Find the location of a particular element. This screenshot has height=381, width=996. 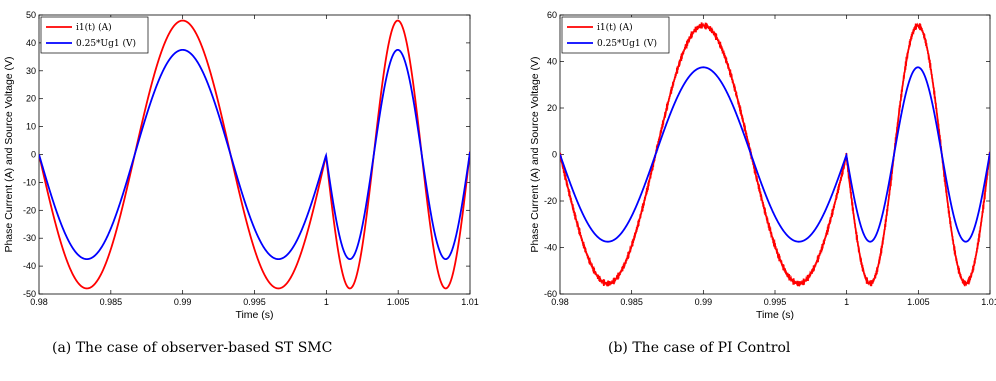

y-tick-label: 60 is located at coordinates (552, 15).